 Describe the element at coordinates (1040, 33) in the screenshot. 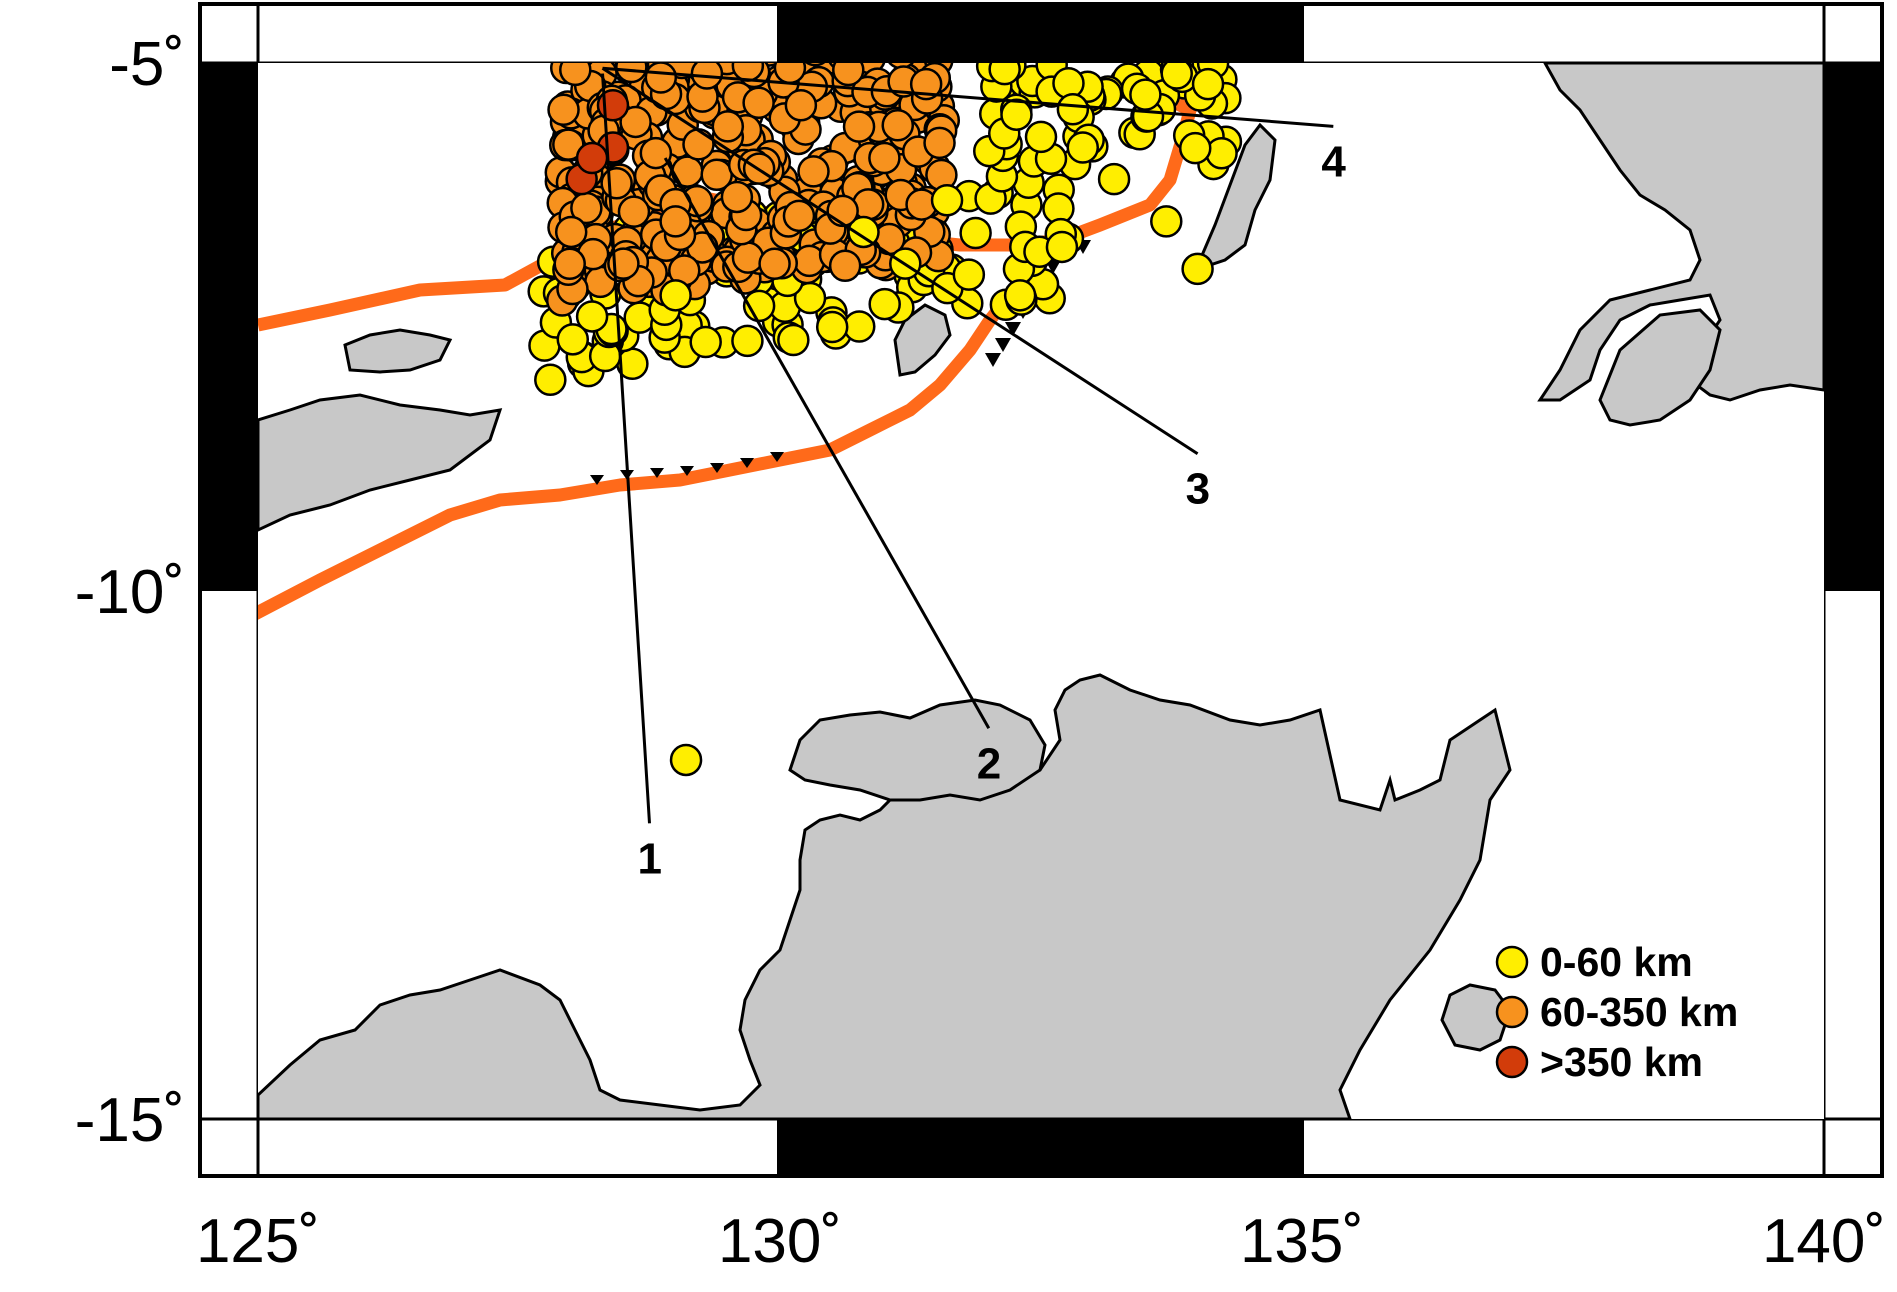

I see `frame-top-dark-segment` at that location.